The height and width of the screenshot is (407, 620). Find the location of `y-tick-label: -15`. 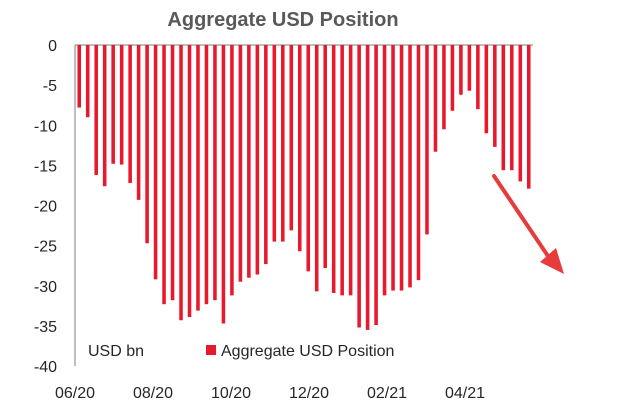

y-tick-label: -15 is located at coordinates (45, 166).